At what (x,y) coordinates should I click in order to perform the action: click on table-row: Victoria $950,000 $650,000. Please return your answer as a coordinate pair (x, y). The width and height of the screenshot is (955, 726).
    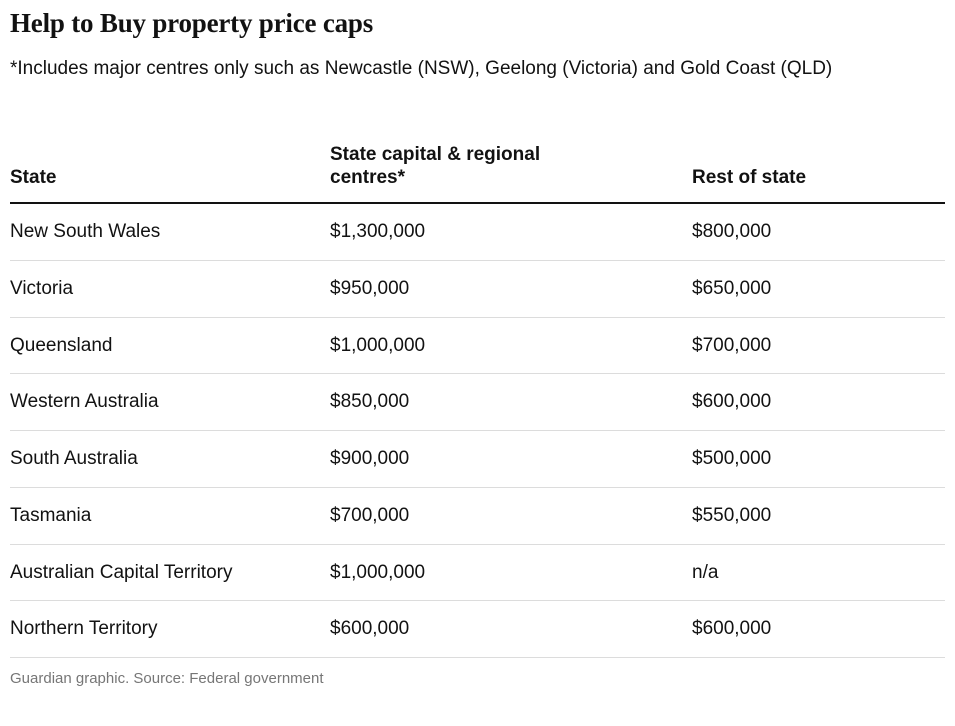
    Looking at the image, I should click on (477, 289).